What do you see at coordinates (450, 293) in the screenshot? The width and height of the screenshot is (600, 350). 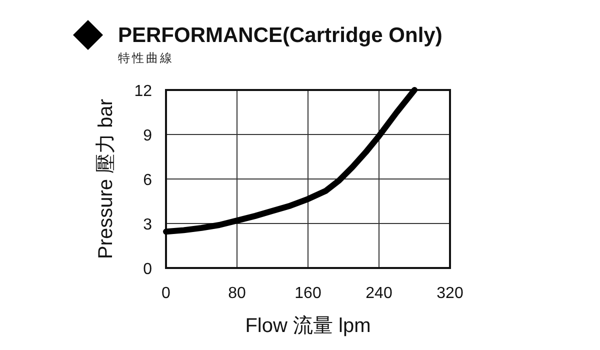 I see `x-tick-label: 320` at bounding box center [450, 293].